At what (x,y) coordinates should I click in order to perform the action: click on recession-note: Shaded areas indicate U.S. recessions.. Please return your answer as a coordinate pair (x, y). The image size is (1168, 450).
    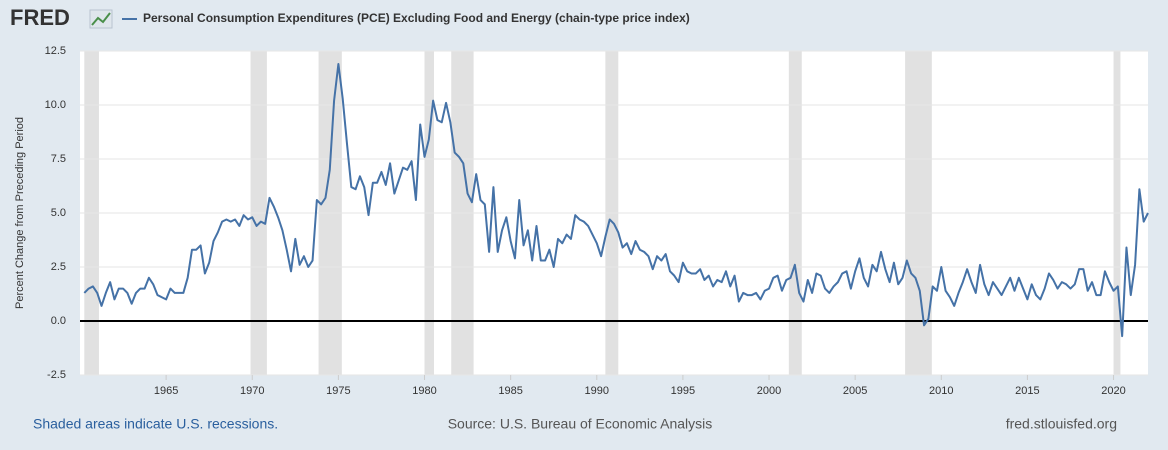
    Looking at the image, I should click on (155, 424).